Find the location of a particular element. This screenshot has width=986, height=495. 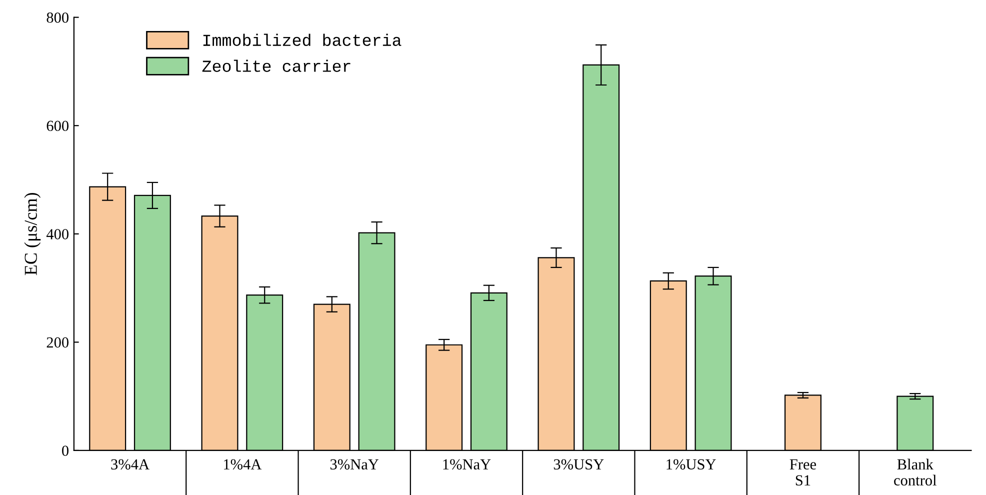

legend-label: Immobilized bacteria is located at coordinates (302, 40).